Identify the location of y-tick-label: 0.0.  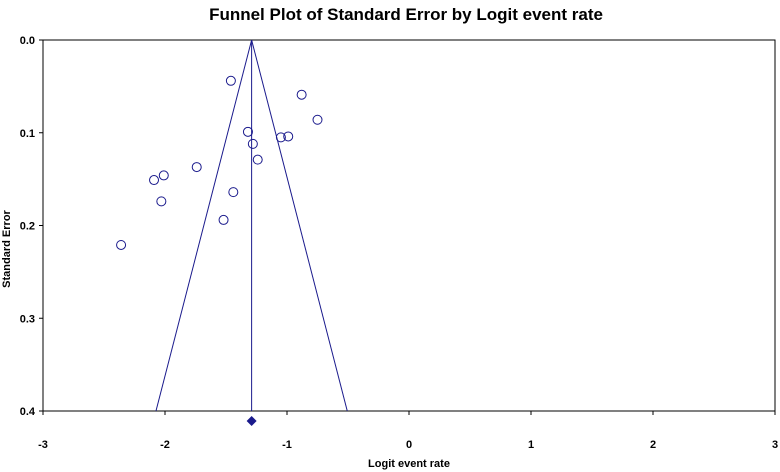
(27, 41).